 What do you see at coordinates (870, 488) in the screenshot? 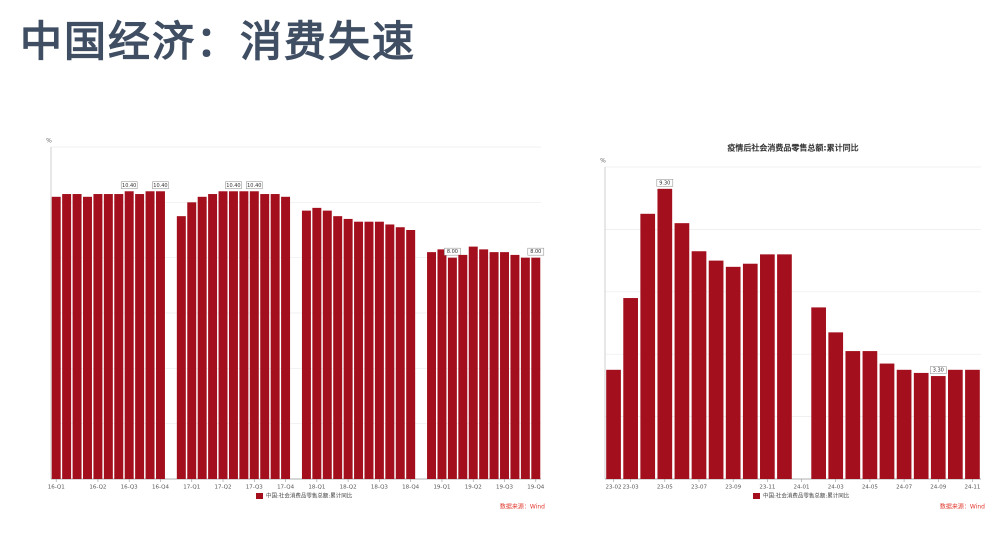
I see `x-tick-label: 24-05` at bounding box center [870, 488].